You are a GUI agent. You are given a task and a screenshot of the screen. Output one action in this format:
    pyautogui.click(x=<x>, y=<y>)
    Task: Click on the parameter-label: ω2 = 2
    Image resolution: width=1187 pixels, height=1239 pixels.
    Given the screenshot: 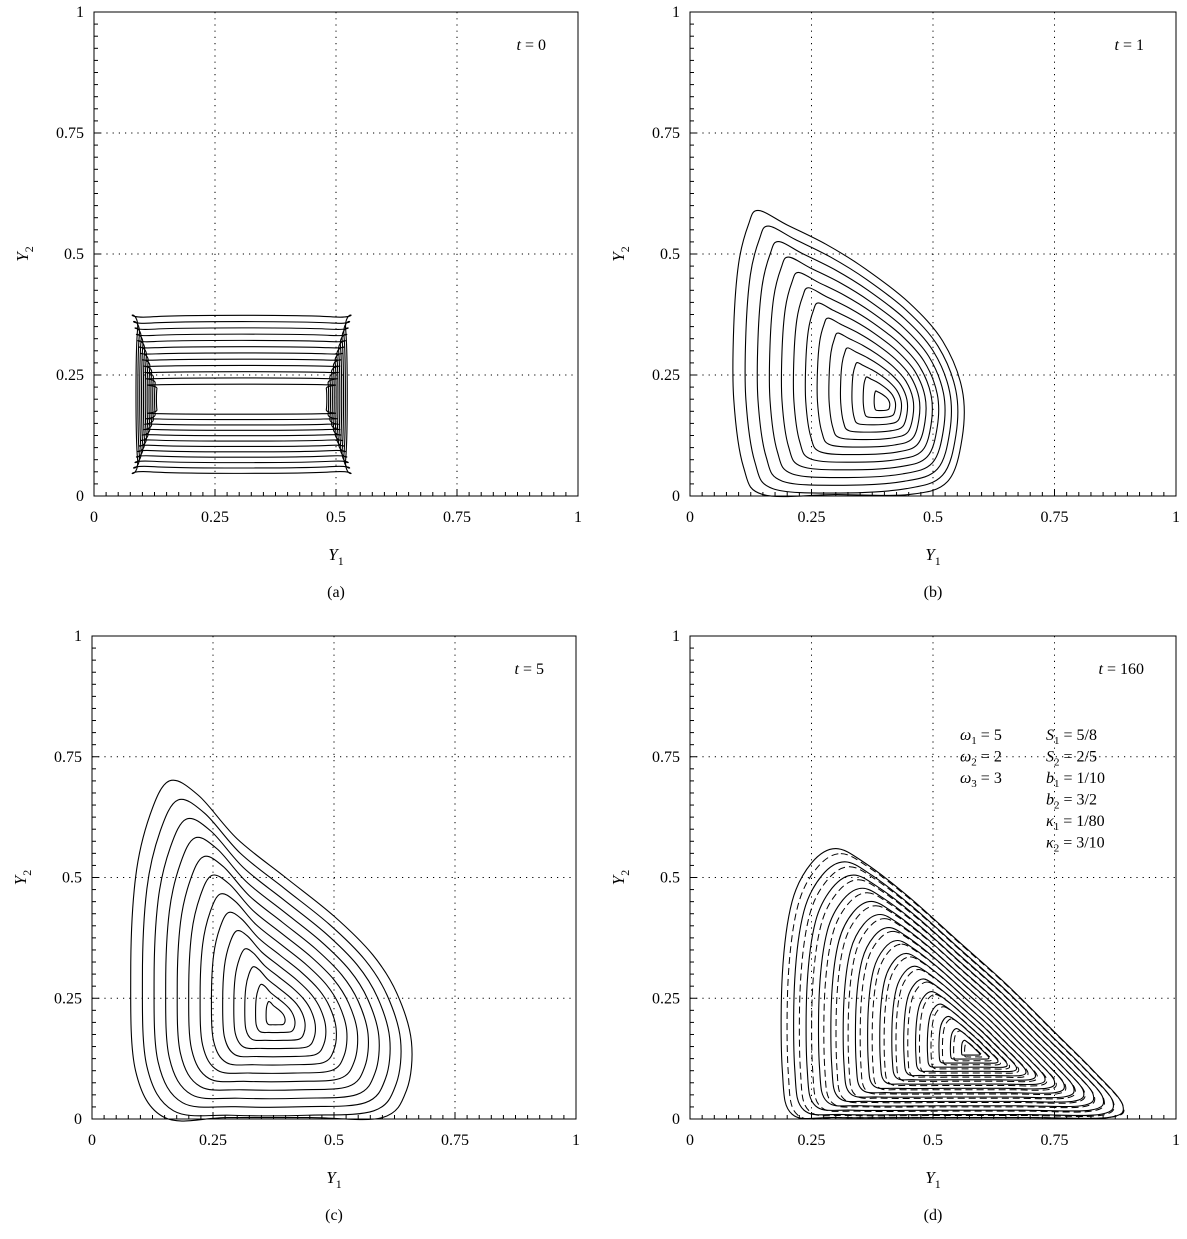 What is the action you would take?
    pyautogui.click(x=981, y=759)
    